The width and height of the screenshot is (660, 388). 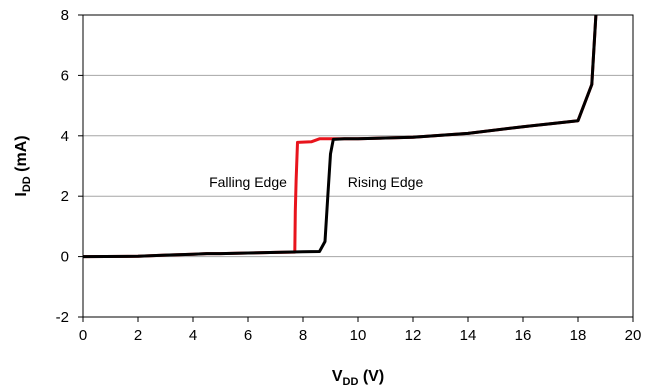 I want to click on x-axis-ticks: 0 2 4 6 8 10 12 14 16 18 20, so click(x=360, y=330).